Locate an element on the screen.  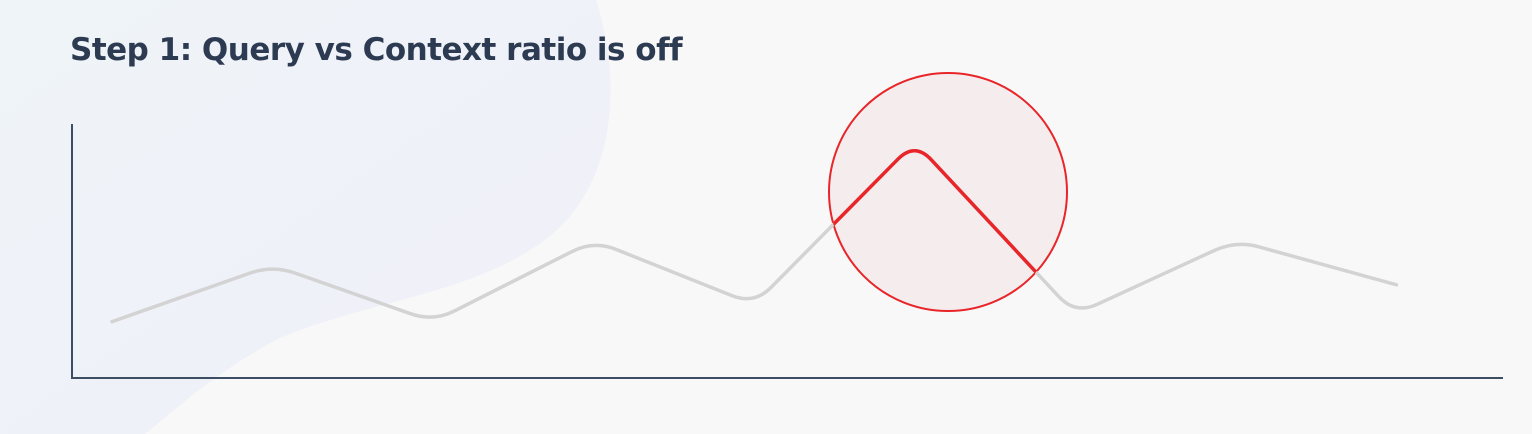
page-title: Step 1: Query vs Context ratio is off is located at coordinates (376, 50).